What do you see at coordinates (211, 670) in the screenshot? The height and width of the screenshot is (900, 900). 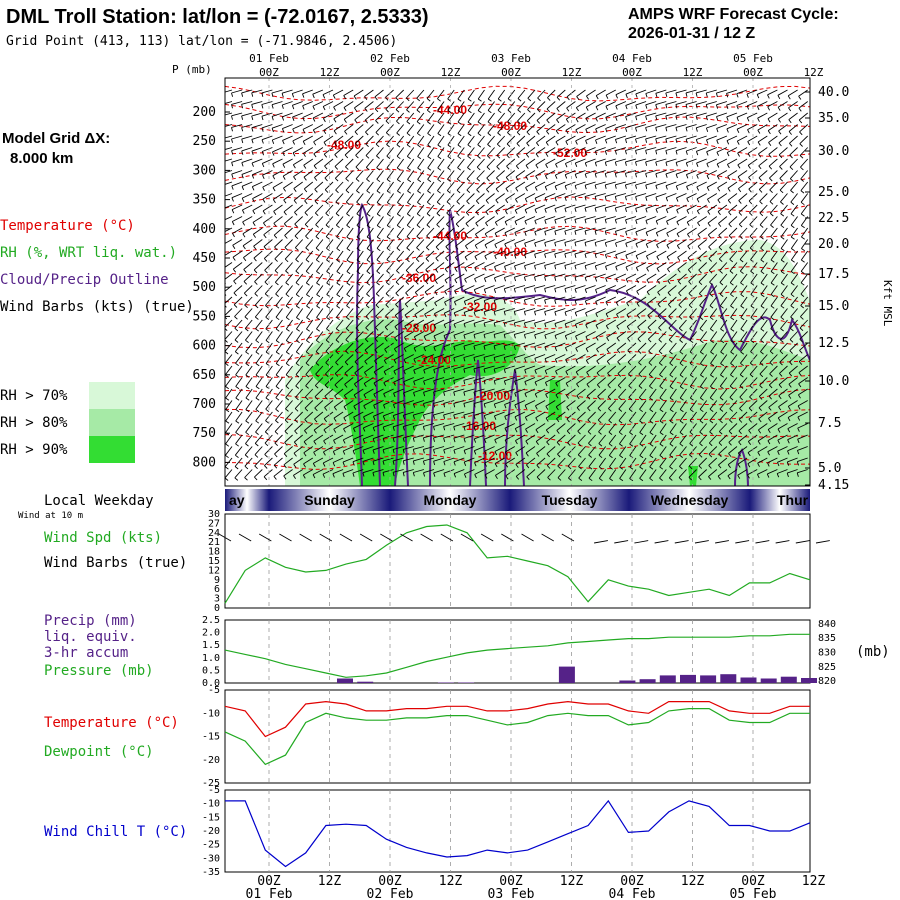 I see `precip-tick: 0.5` at bounding box center [211, 670].